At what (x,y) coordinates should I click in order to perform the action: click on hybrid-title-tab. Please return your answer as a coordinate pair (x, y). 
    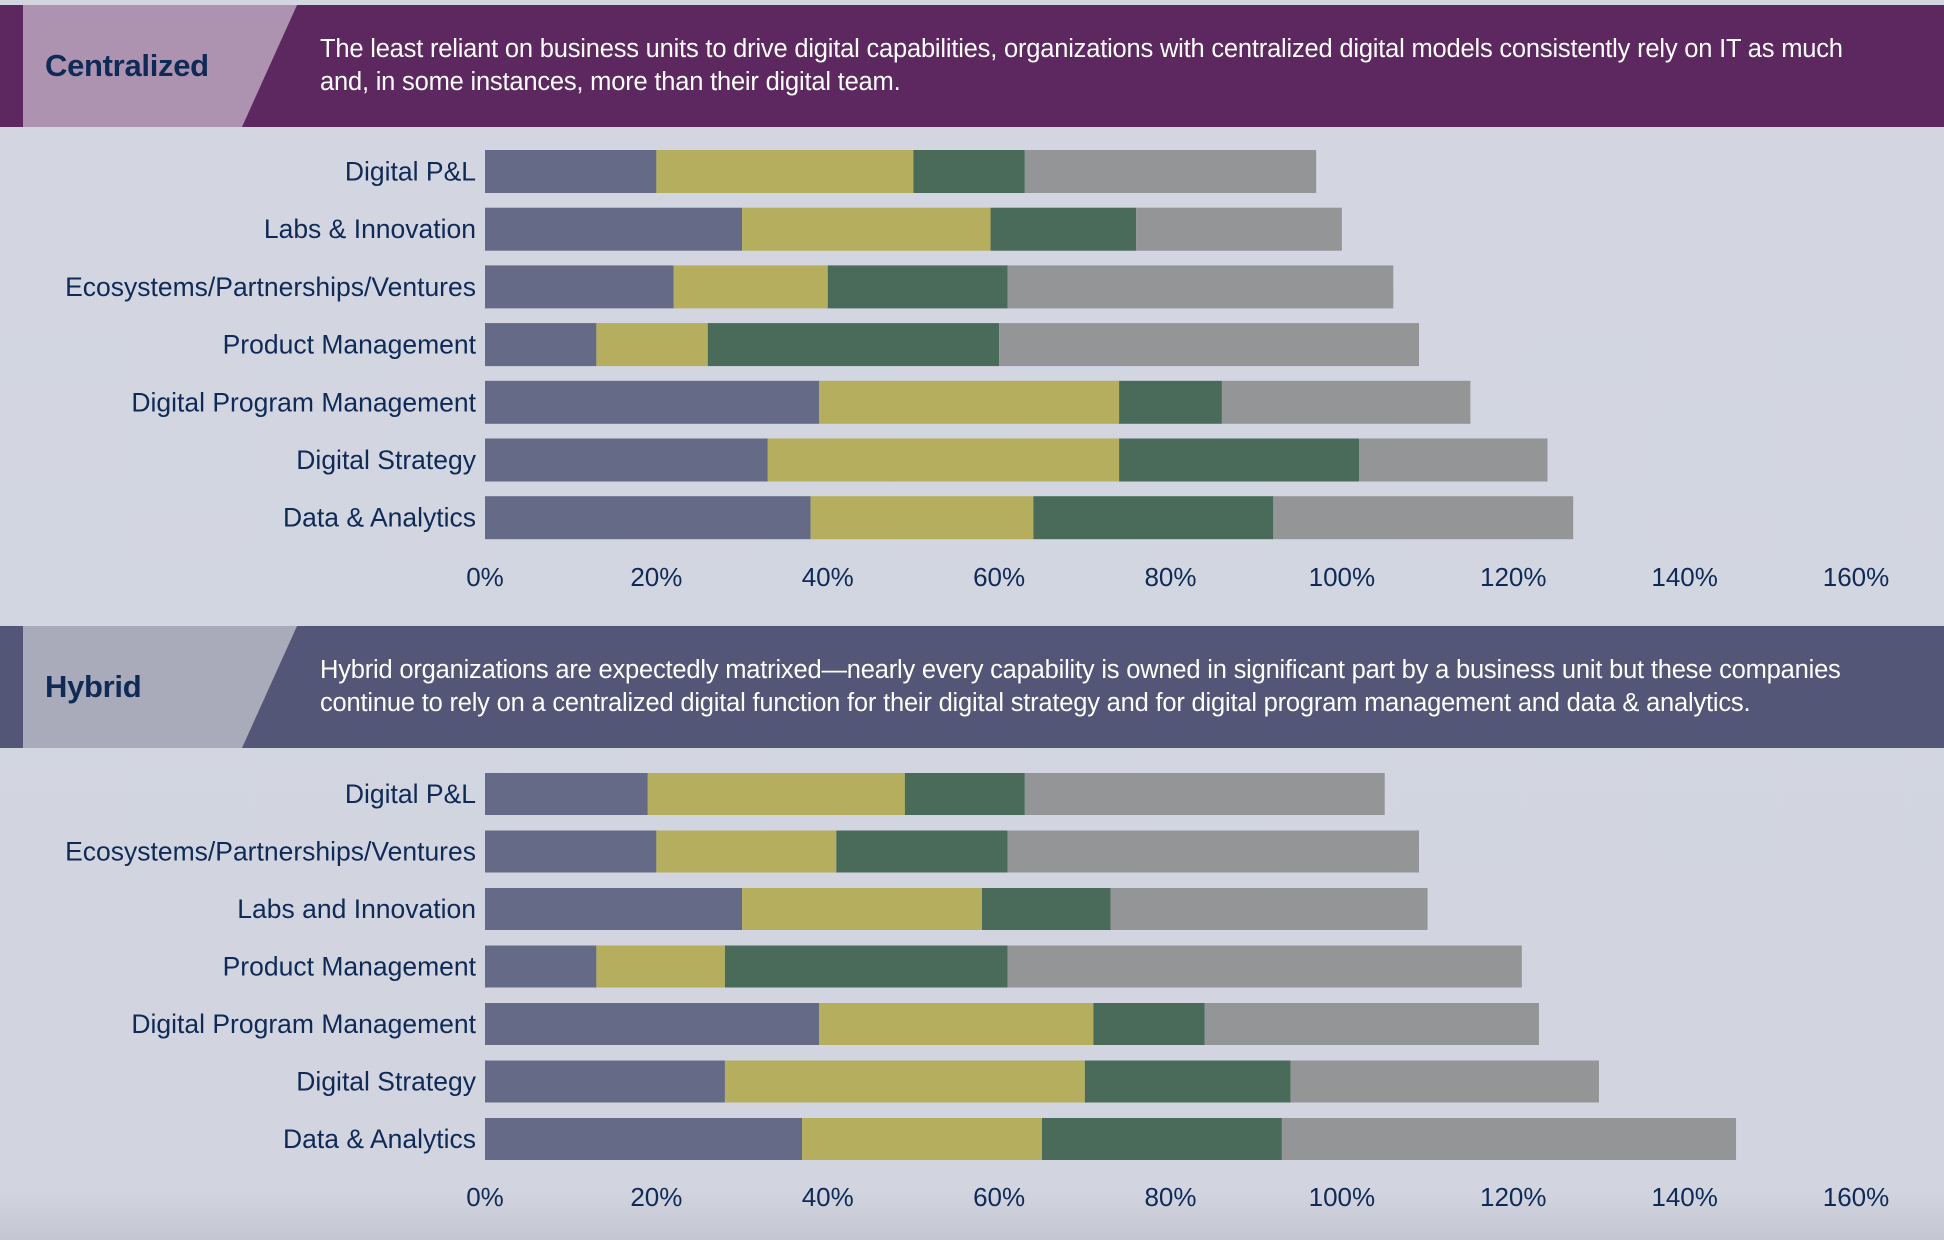
    Looking at the image, I should click on (160, 687).